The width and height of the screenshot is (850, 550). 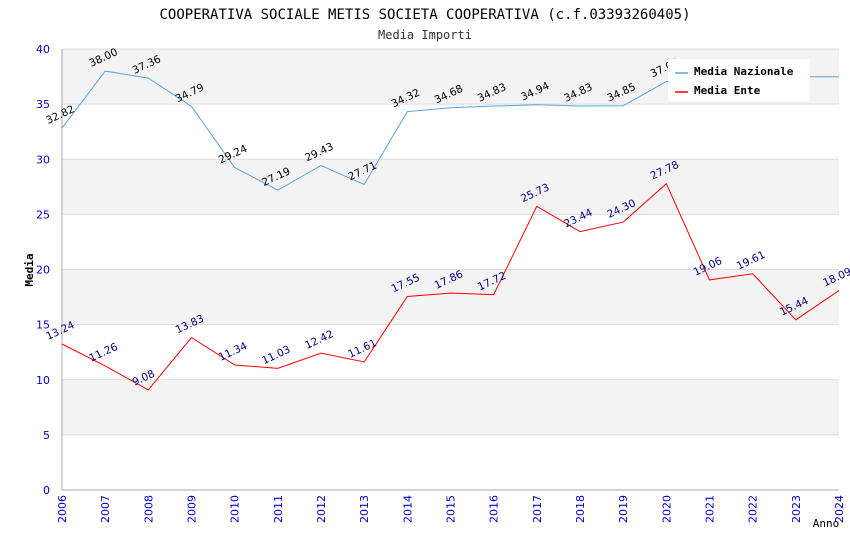 I want to click on y-tick-5: 5, so click(x=46, y=435).